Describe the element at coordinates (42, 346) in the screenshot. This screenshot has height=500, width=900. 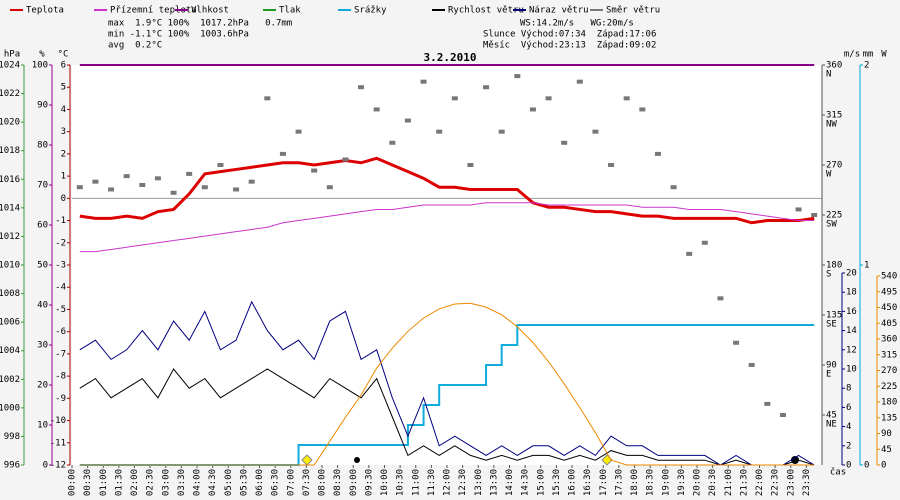
I see `y-tick-label: 30` at that location.